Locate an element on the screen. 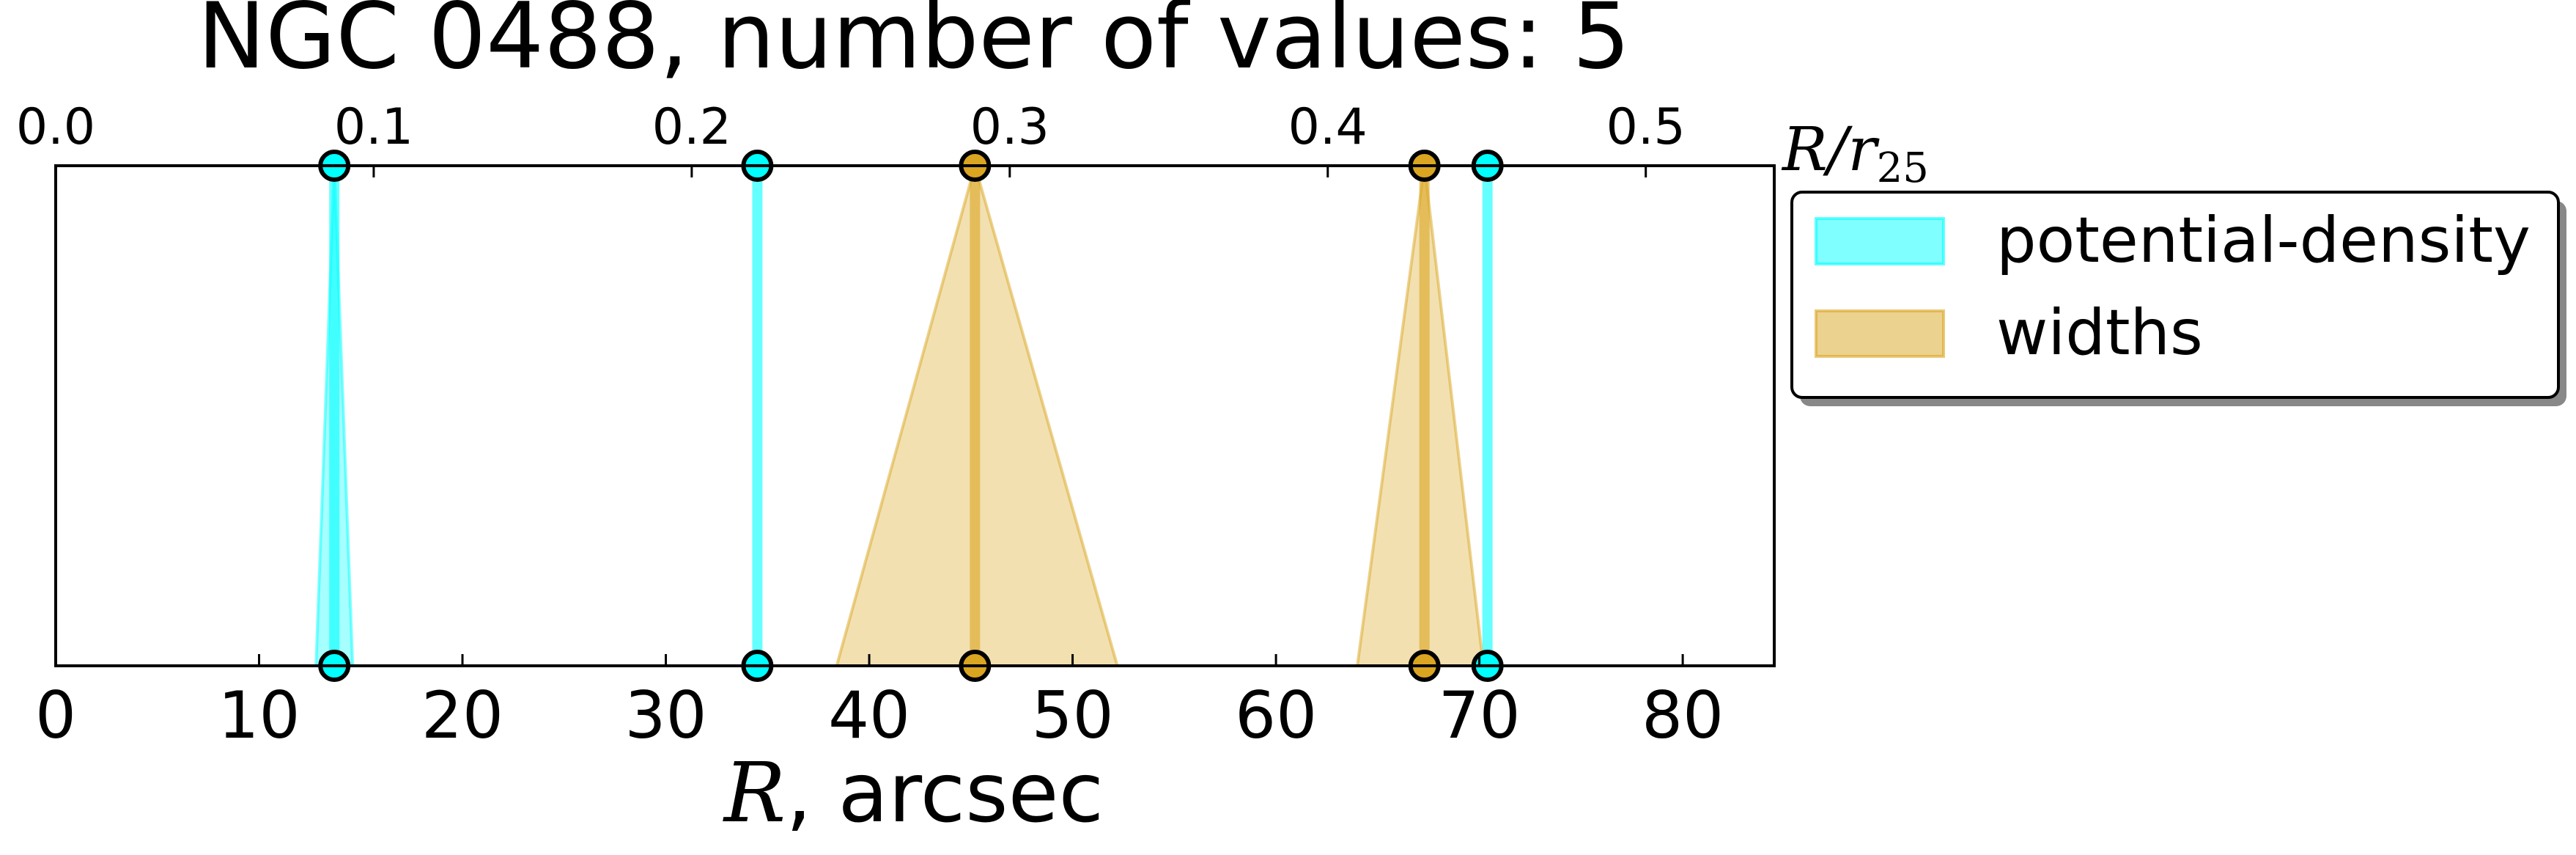 Image resolution: width=2576 pixels, height=855 pixels. x-tick-label: 10 is located at coordinates (259, 715).